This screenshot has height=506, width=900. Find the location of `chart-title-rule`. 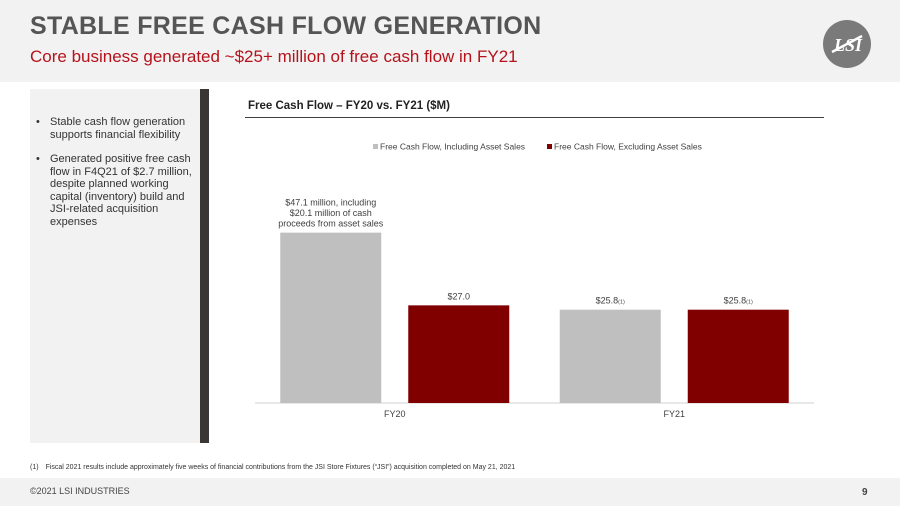

chart-title-rule is located at coordinates (534, 117).